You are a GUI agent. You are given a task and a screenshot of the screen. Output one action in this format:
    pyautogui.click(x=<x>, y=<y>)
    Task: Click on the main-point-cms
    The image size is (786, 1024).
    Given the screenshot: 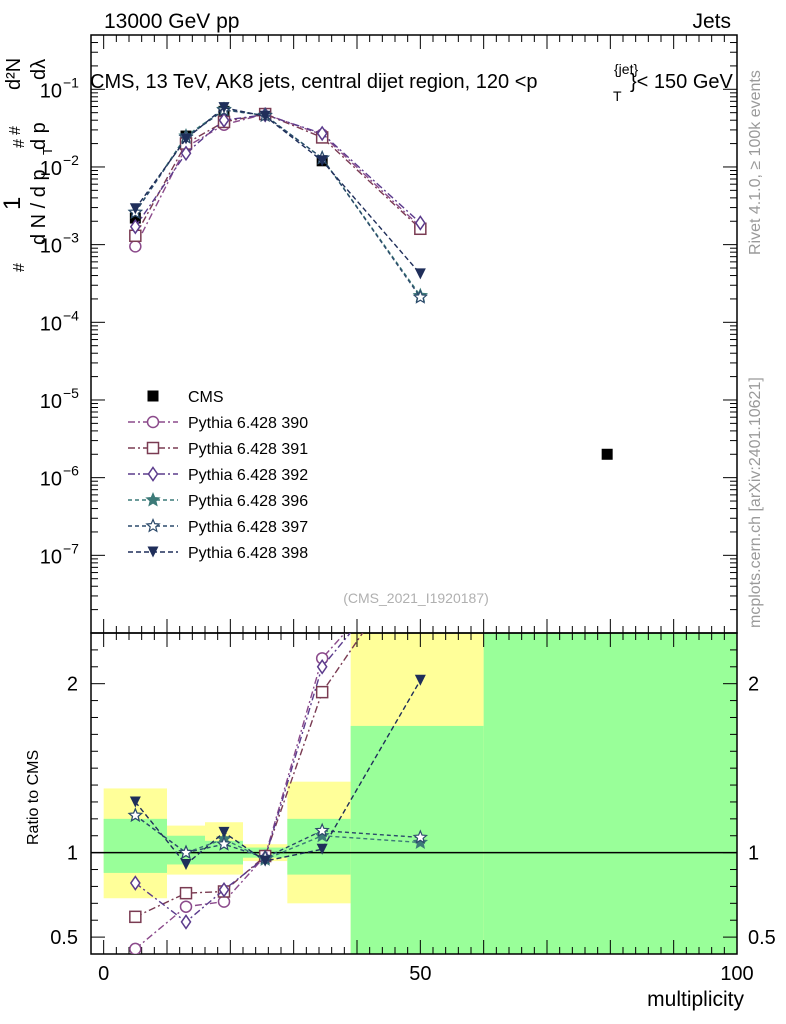 What is the action you would take?
    pyautogui.click(x=607, y=454)
    